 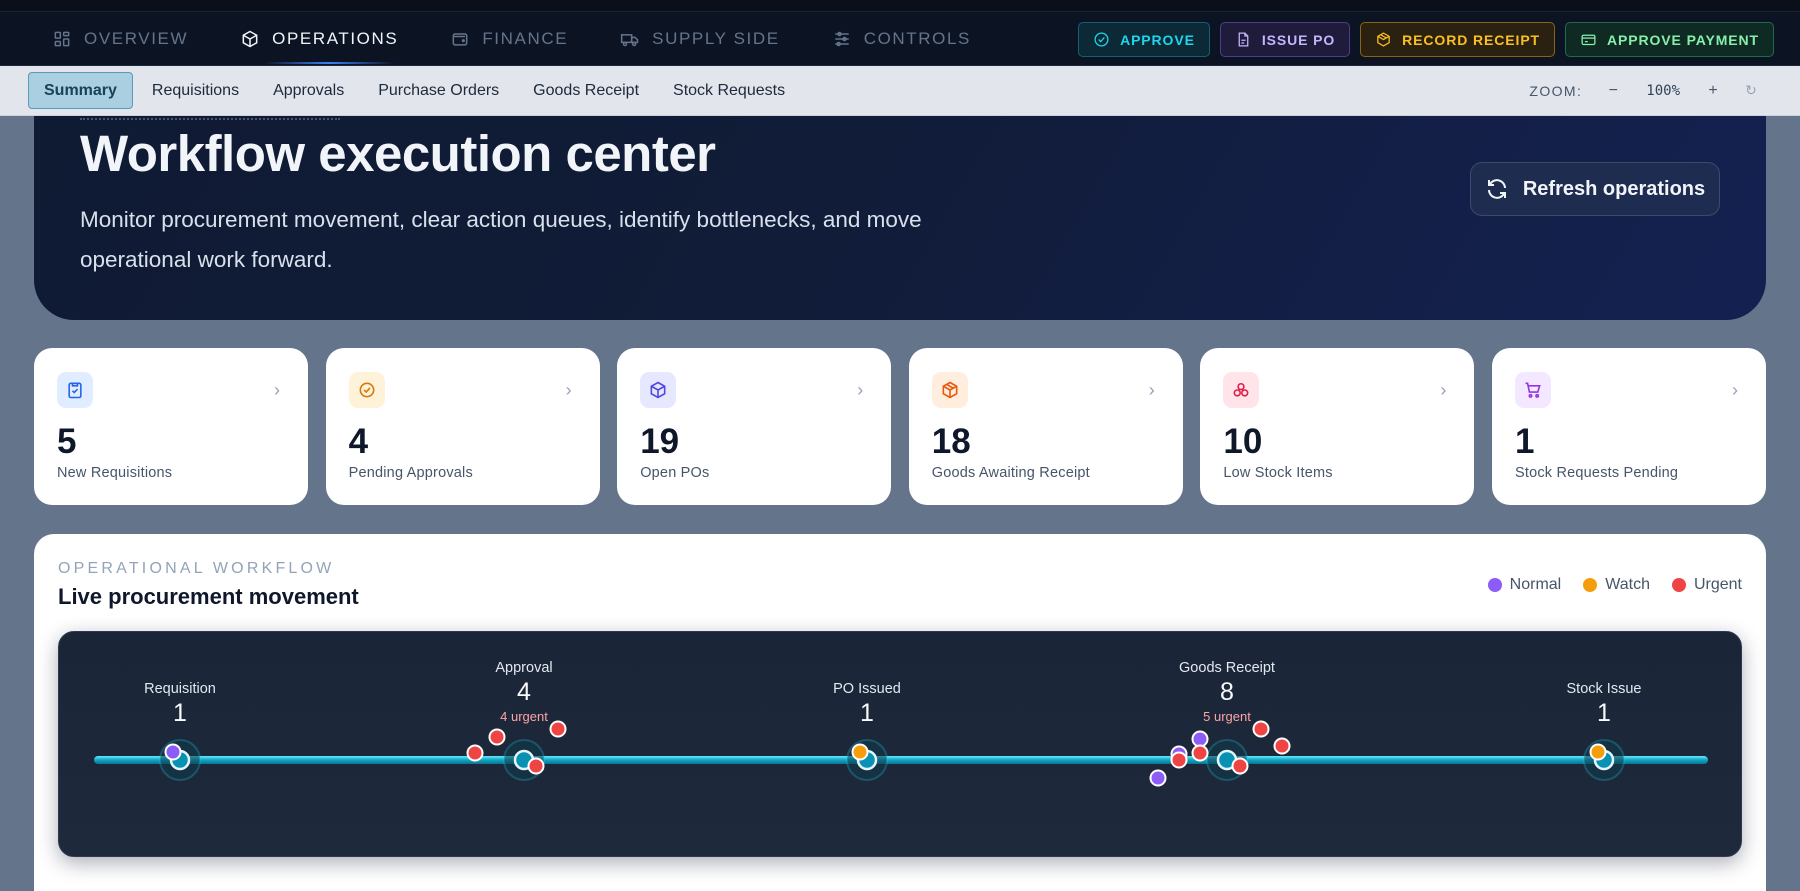 I want to click on subtab-approvals: Approvals, so click(x=309, y=90).